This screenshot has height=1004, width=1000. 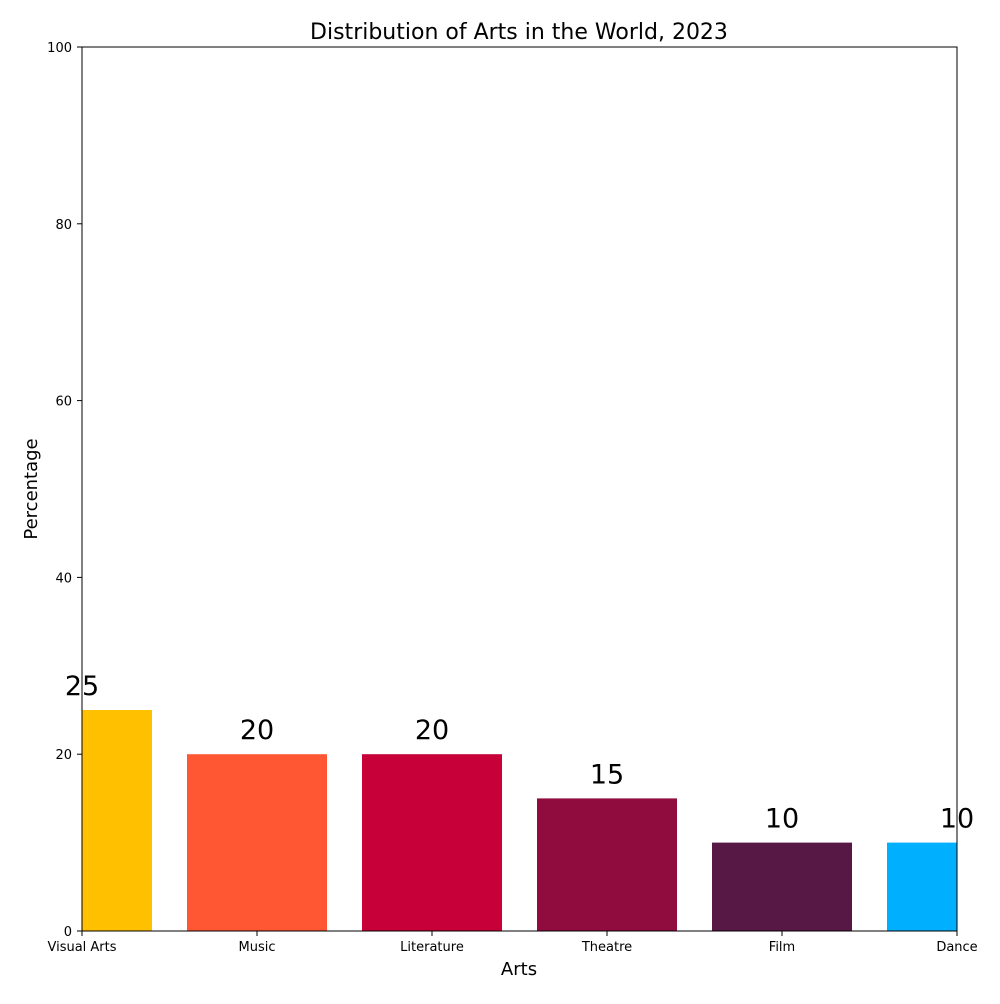 What do you see at coordinates (257, 842) in the screenshot?
I see `bar-music` at bounding box center [257, 842].